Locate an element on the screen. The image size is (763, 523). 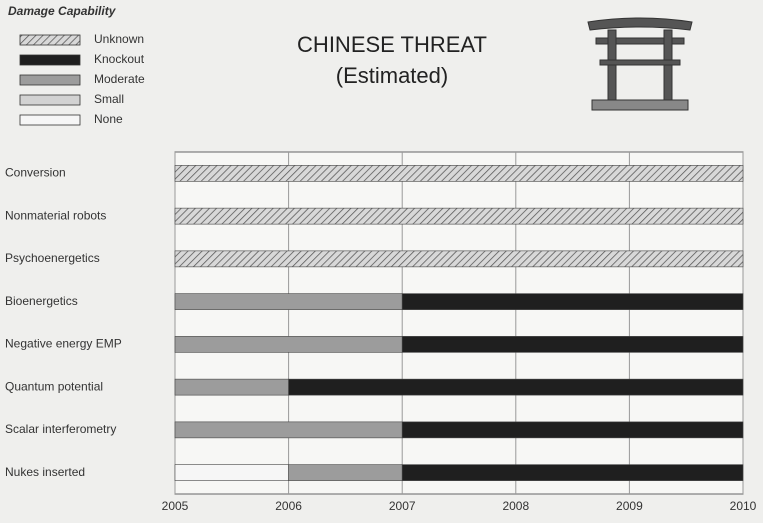
row-label: Nukes inserted is located at coordinates (45, 472).